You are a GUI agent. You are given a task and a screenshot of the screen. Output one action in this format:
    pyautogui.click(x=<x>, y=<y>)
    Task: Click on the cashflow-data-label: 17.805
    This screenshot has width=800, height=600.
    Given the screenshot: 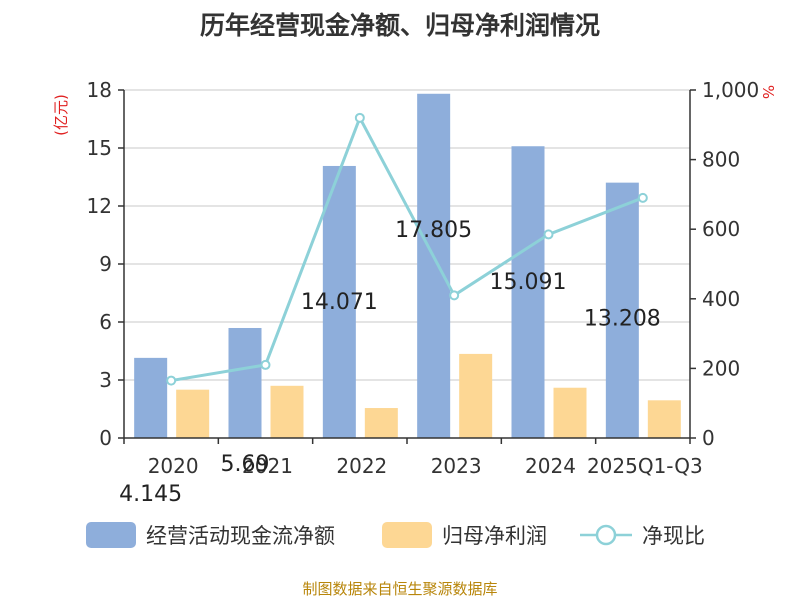 What is the action you would take?
    pyautogui.click(x=433, y=230)
    